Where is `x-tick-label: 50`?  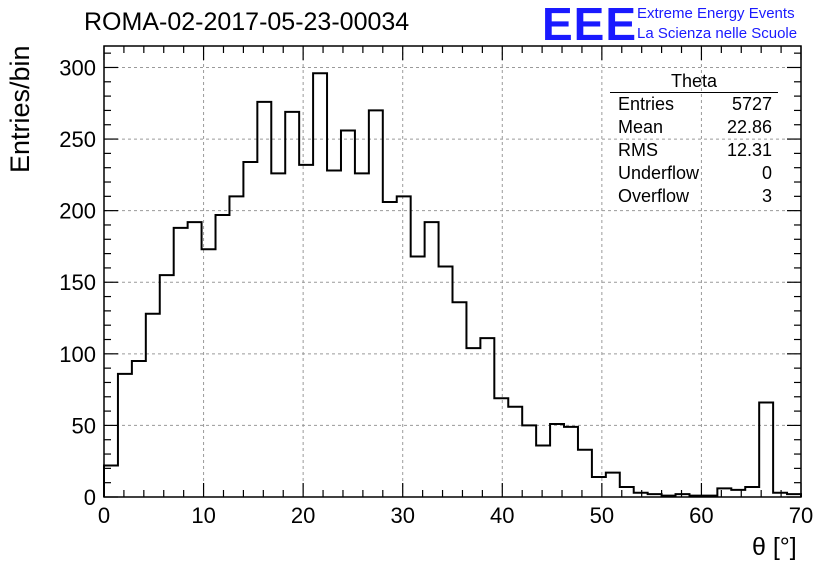 x-tick-label: 50 is located at coordinates (602, 515).